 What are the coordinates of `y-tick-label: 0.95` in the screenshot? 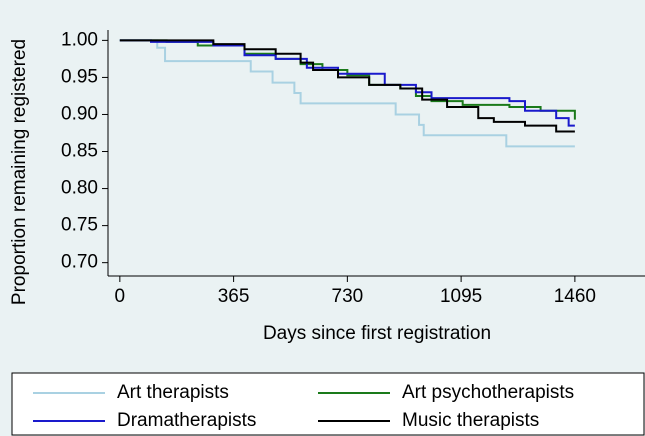 It's located at (79, 76).